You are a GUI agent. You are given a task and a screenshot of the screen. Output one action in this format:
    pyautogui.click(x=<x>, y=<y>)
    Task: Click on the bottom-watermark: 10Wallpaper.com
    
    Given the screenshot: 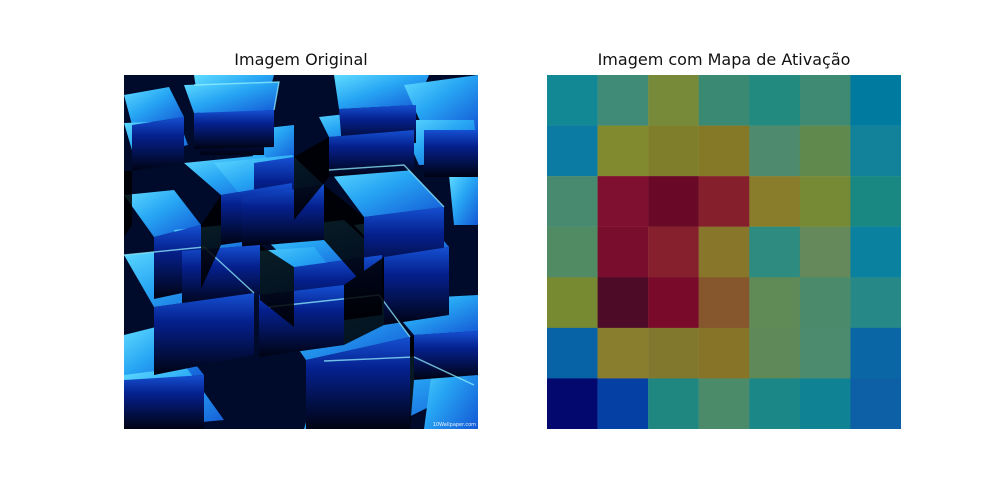 What is the action you would take?
    pyautogui.click(x=454, y=425)
    